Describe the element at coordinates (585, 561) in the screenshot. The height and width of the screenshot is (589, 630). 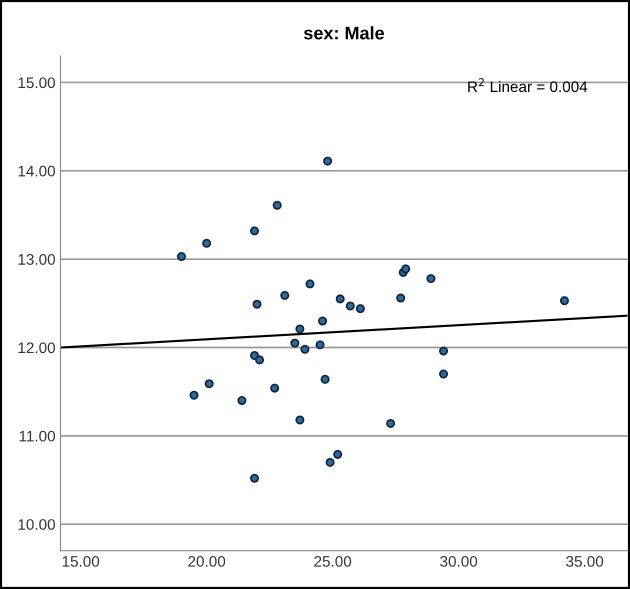
I see `x-tick-label: 35.00` at that location.